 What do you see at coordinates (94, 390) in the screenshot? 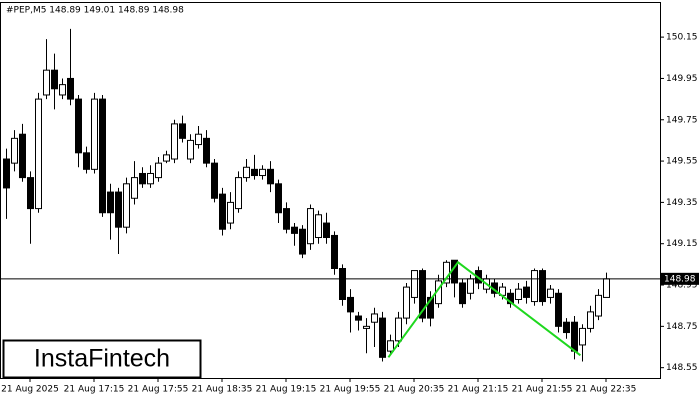
I see `x-tick-label: 21 Aug 17:15` at bounding box center [94, 390].